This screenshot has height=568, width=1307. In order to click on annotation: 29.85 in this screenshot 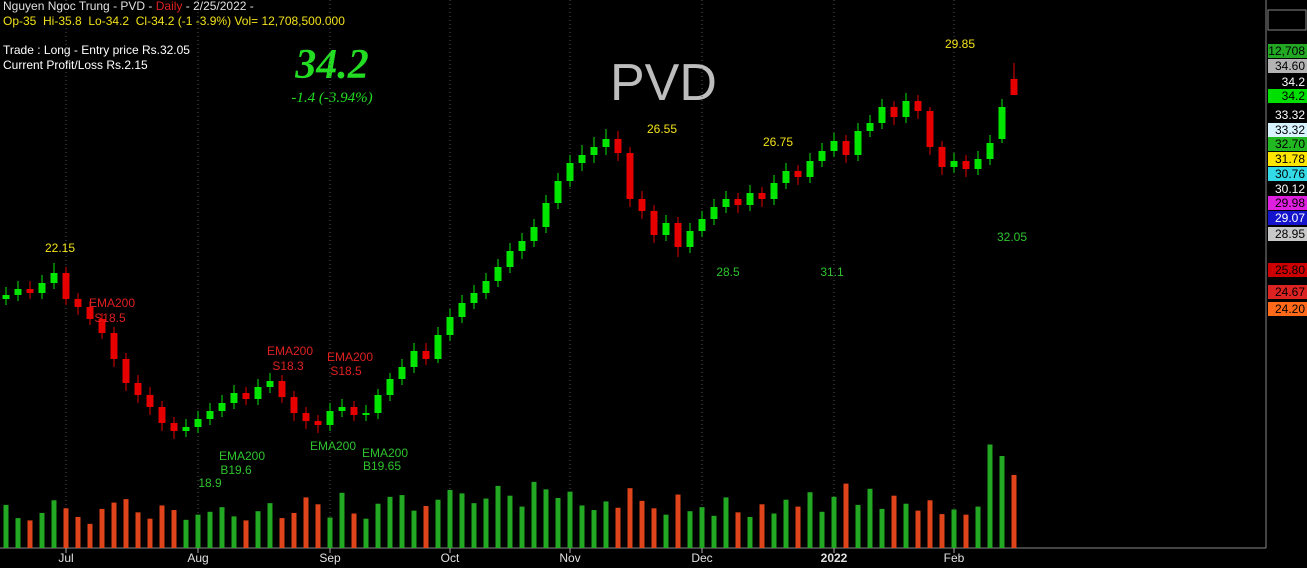, I will do `click(960, 44)`.